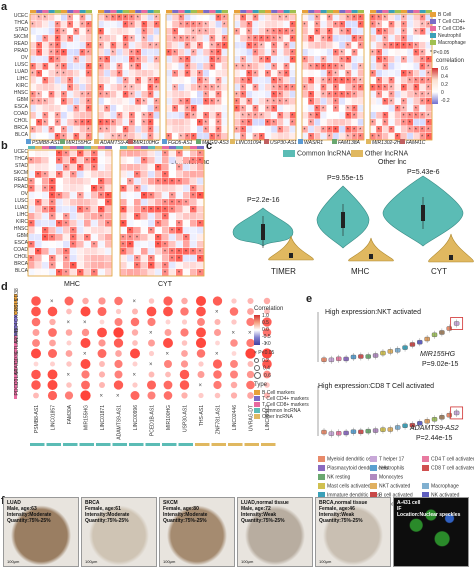 Image resolution: width=474 pixels, height=569 pixels. Describe the element at coordinates (448, 468) in the screenshot. I see `panel-e-legend-item: CD8 T cell activated` at that location.